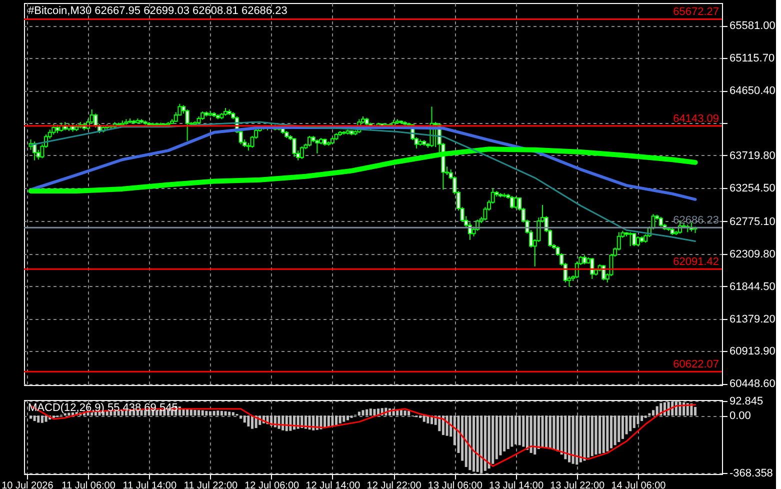  Describe the element at coordinates (753, 254) in the screenshot. I see `y-tick-label: 62309.80` at that location.